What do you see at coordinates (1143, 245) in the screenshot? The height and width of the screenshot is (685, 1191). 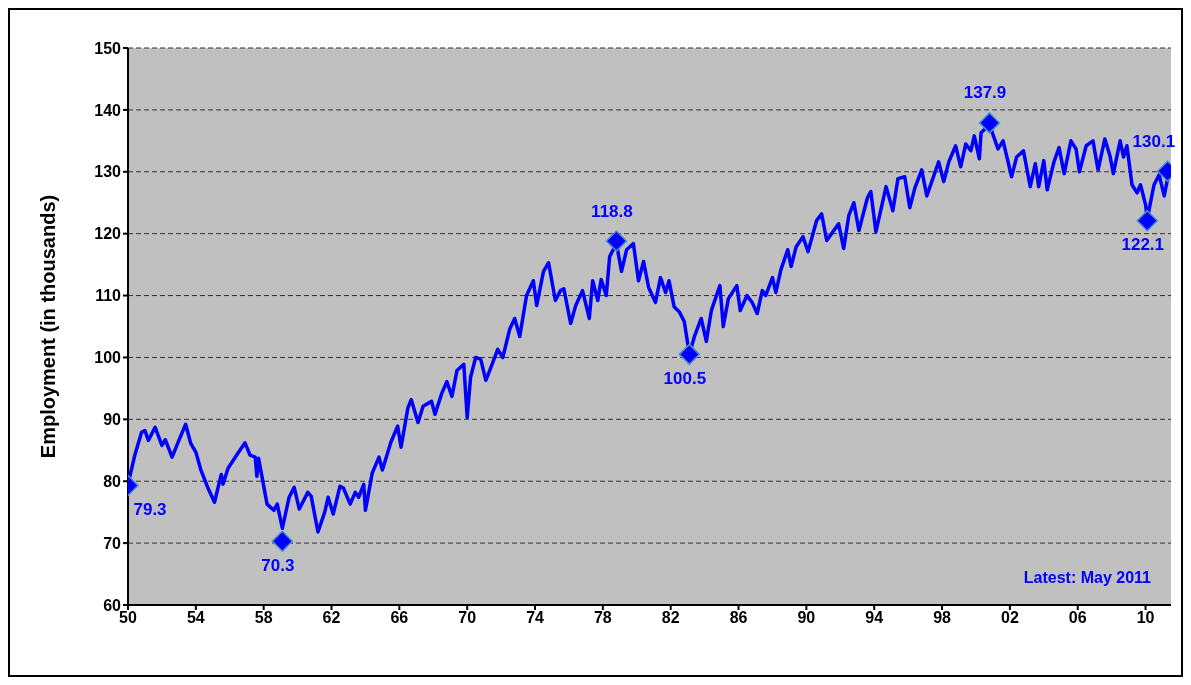 I see `data-label: 122.1` at bounding box center [1143, 245].